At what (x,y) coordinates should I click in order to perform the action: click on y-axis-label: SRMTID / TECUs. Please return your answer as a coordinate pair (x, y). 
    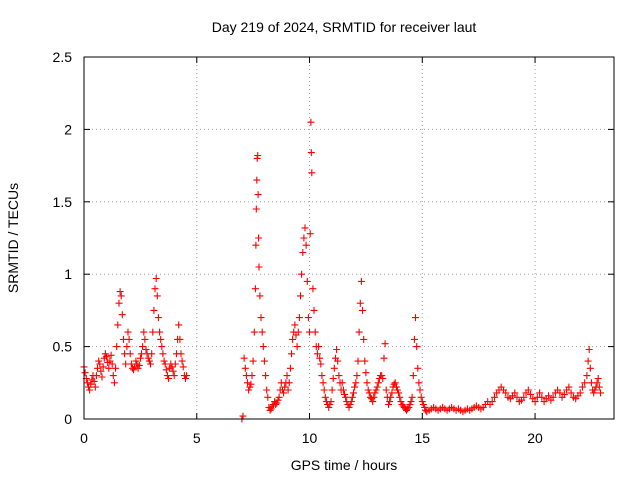
    Looking at the image, I should click on (13, 238).